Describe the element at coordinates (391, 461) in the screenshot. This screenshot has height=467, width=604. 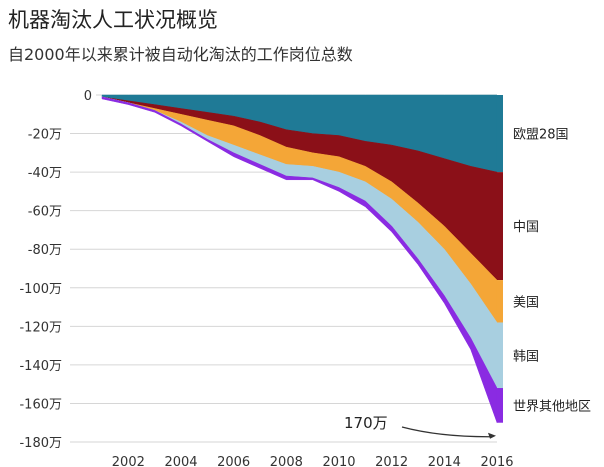
I see `x-tick-label: 2012` at that location.